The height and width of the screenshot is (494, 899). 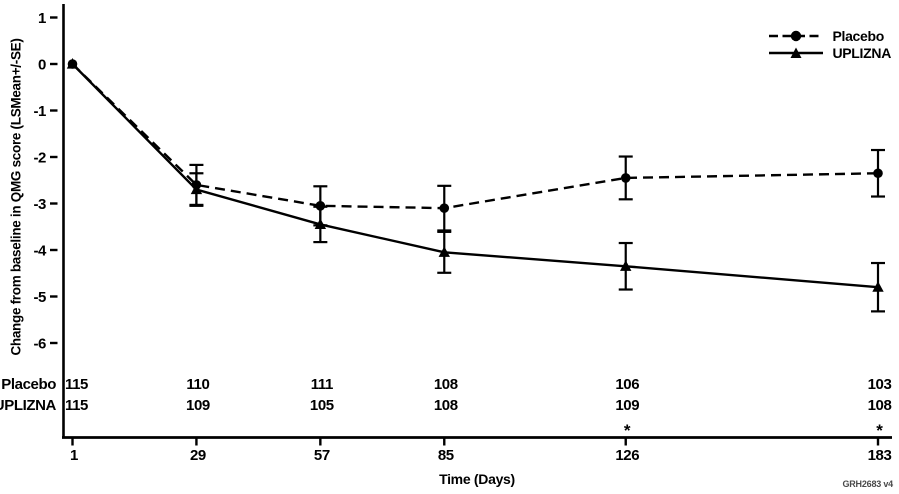 What do you see at coordinates (39, 204) in the screenshot?
I see `y-tick-label: -3` at bounding box center [39, 204].